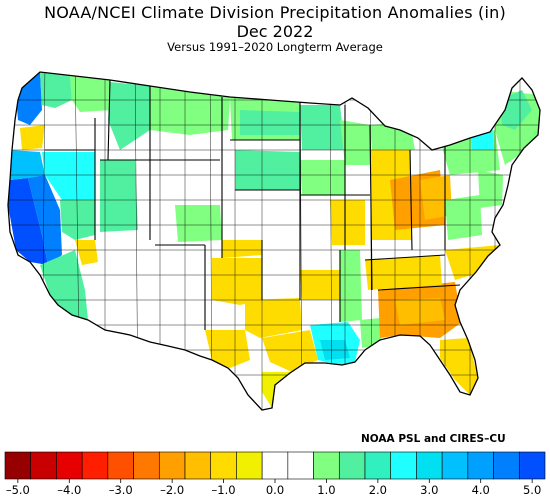  Describe the element at coordinates (490, 189) in the screenshot. I see `zone-mid-atlantic` at that location.